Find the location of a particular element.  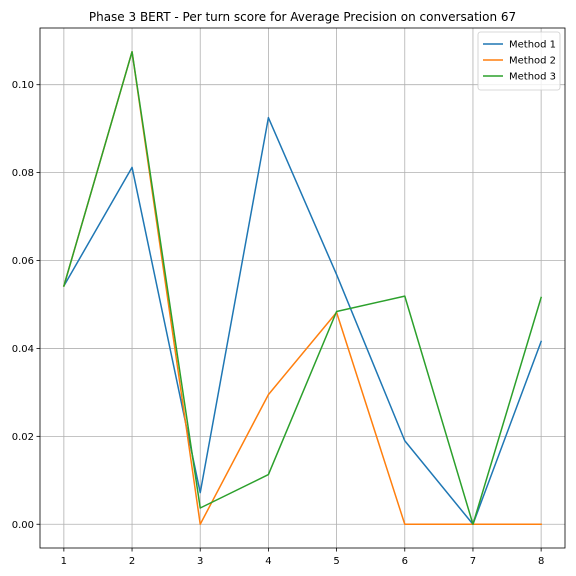

y-tick-label: 0.06 is located at coordinates (23, 261).